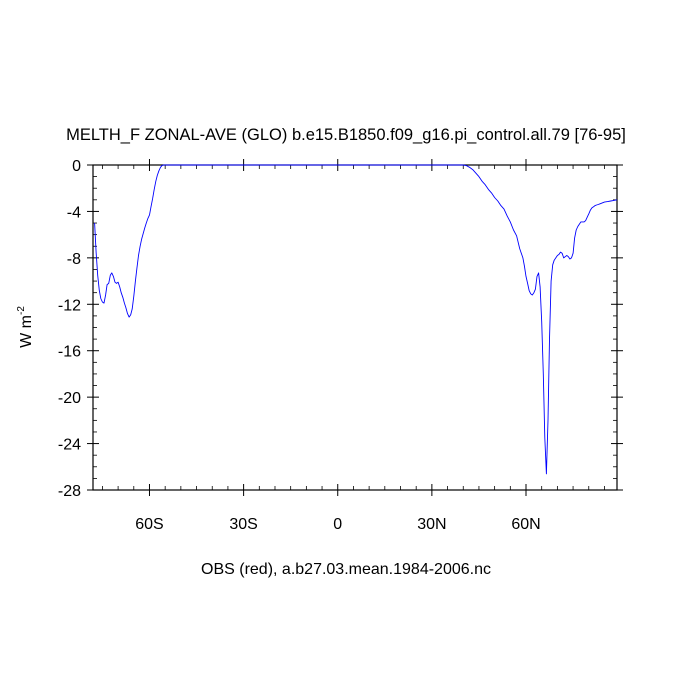 This screenshot has height=700, width=700. Describe the element at coordinates (69, 445) in the screenshot. I see `y-tick-label: -24` at that location.